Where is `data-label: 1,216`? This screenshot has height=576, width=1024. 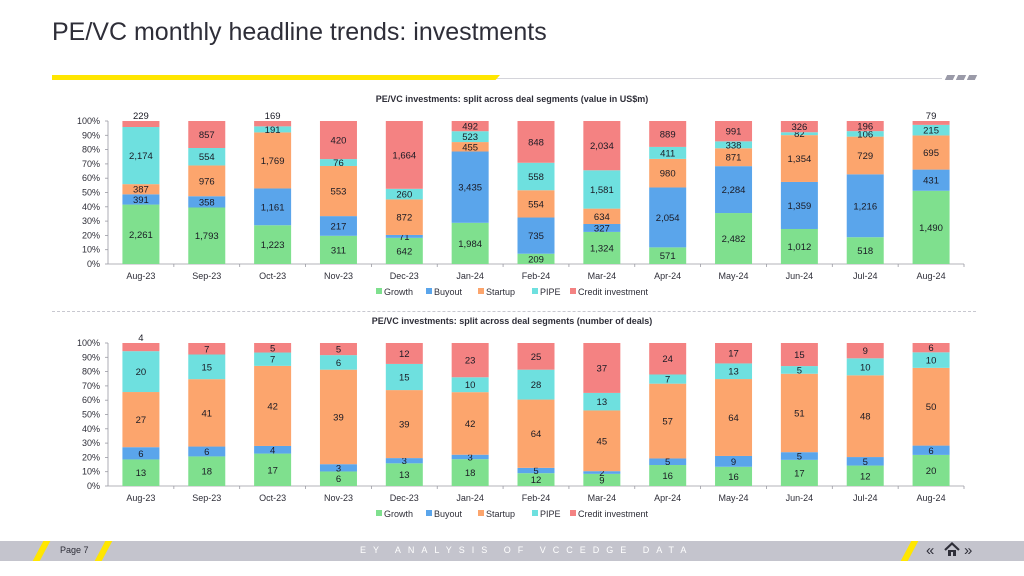 data-label: 1,216 is located at coordinates (865, 206).